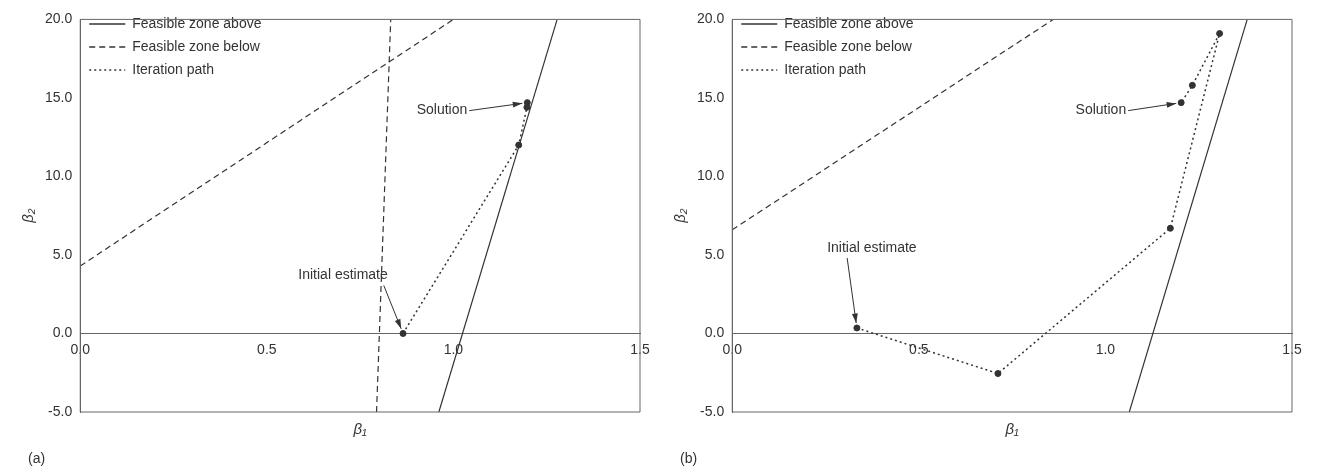 The width and height of the screenshot is (1325, 472). Describe the element at coordinates (689, 457) in the screenshot. I see `text: (b)` at that location.